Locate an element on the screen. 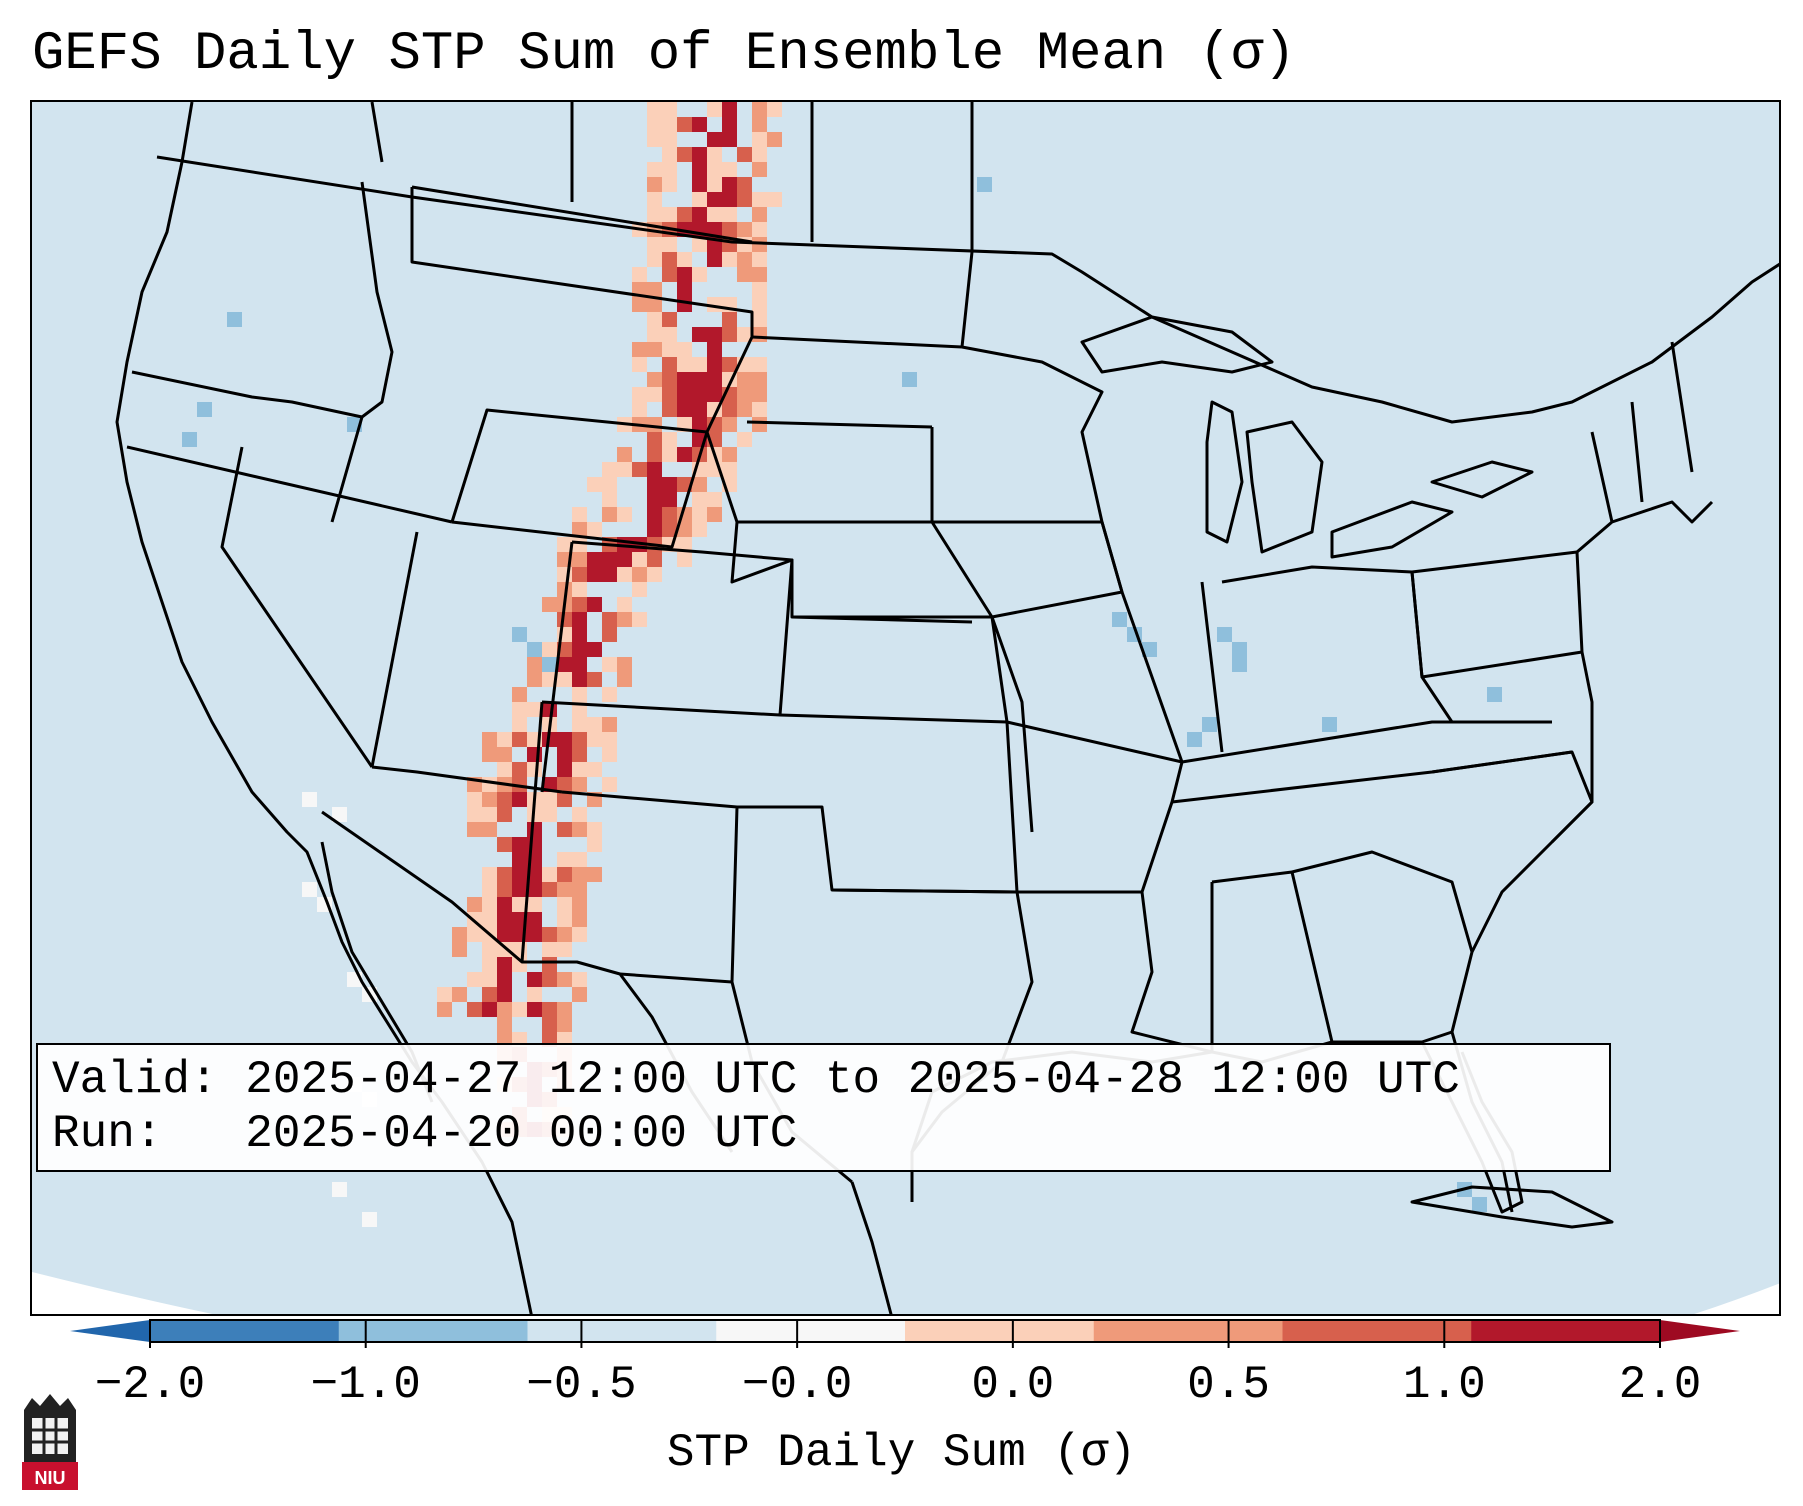 The image size is (1803, 1506). nc-va is located at coordinates (1512, 797).